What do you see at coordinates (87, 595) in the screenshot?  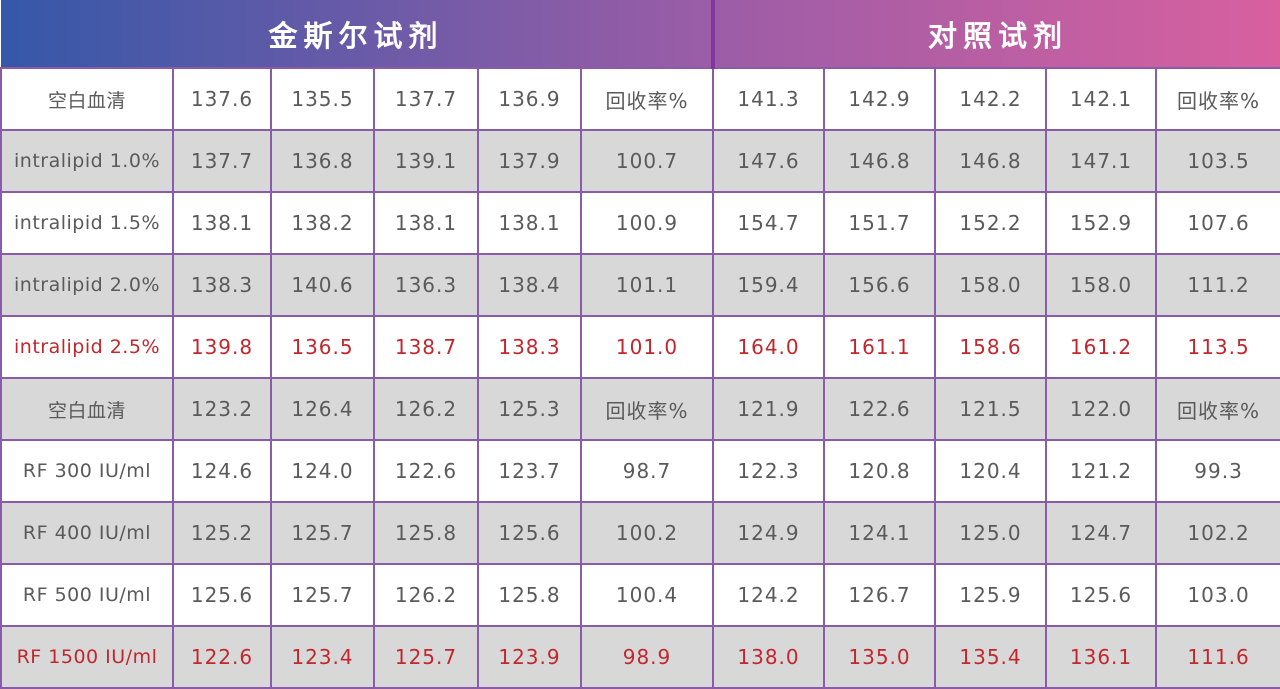 I see `row-label: RF 500 IU/ml` at bounding box center [87, 595].